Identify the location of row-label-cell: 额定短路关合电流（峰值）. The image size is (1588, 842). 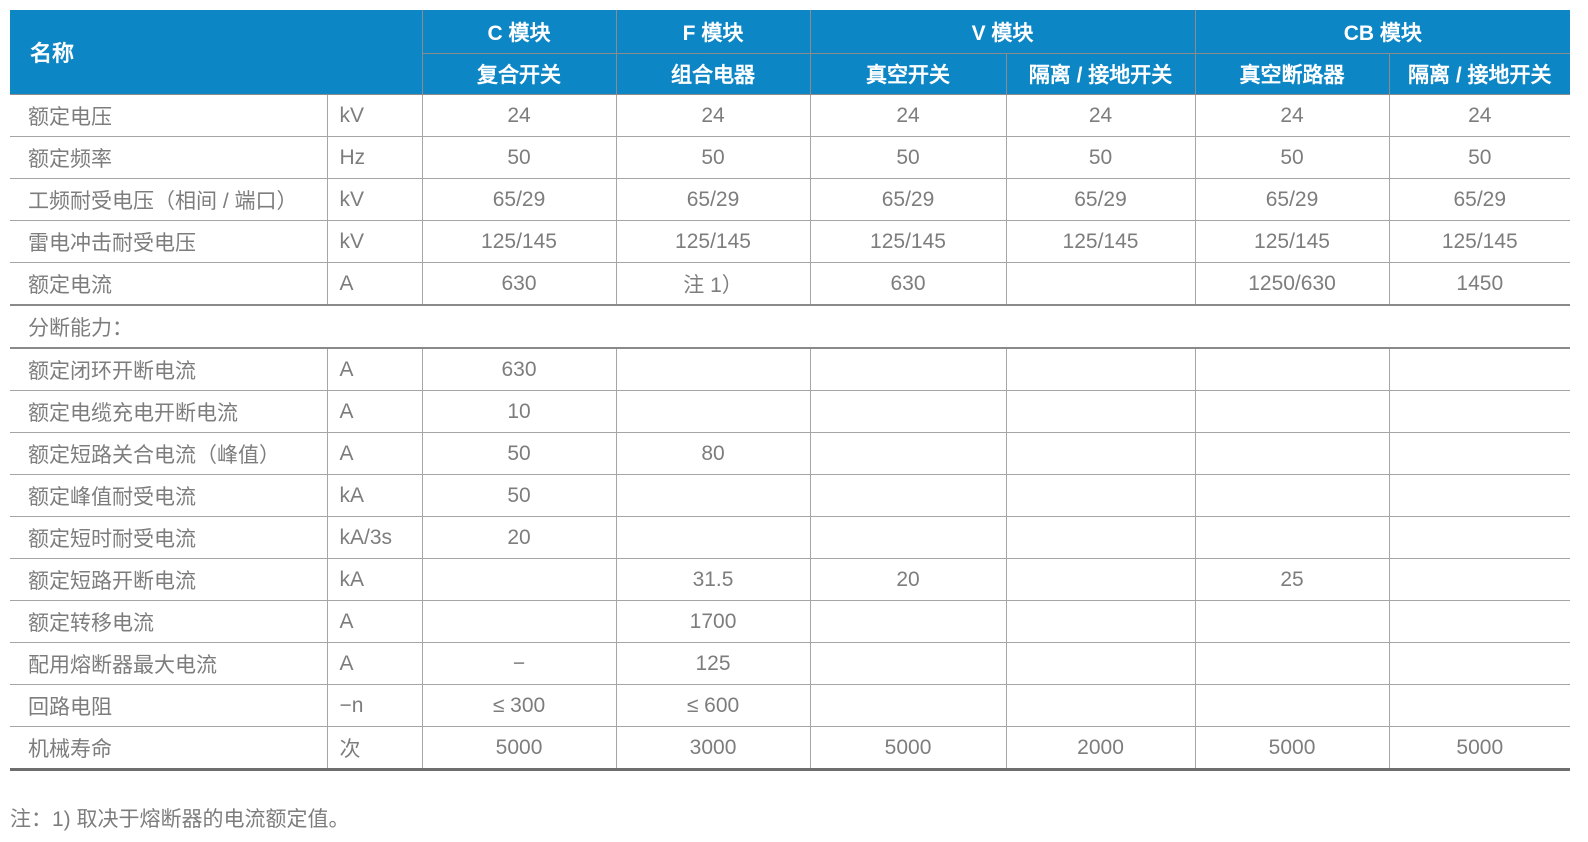
(169, 453).